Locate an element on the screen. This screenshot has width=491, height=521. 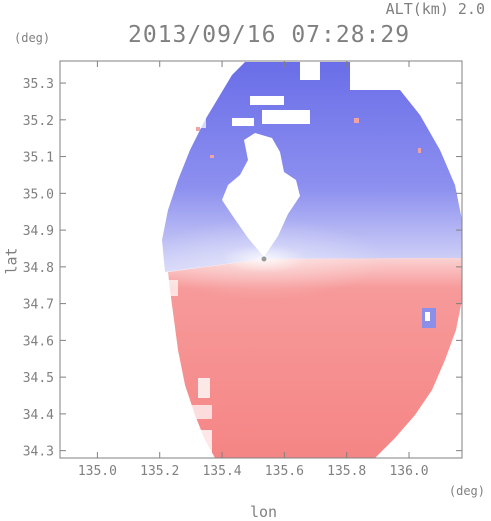
x-tick-label: 135.8 is located at coordinates (346, 471).